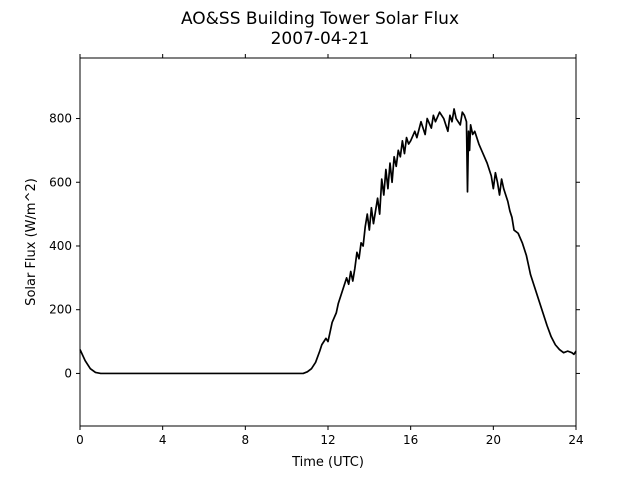  What do you see at coordinates (327, 462) in the screenshot?
I see `x-axis-label: Time (UTC)` at bounding box center [327, 462].